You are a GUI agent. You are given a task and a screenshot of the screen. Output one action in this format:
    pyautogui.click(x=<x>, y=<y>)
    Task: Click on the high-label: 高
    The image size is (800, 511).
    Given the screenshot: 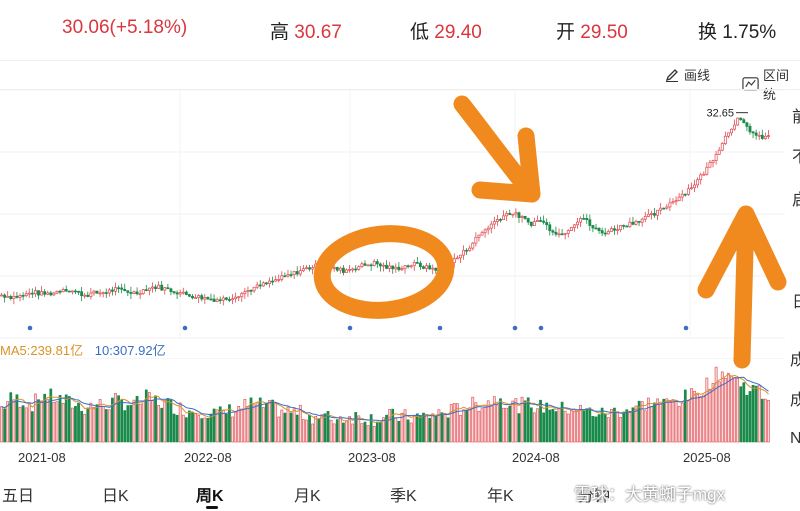 What is the action you would take?
    pyautogui.click(x=280, y=32)
    